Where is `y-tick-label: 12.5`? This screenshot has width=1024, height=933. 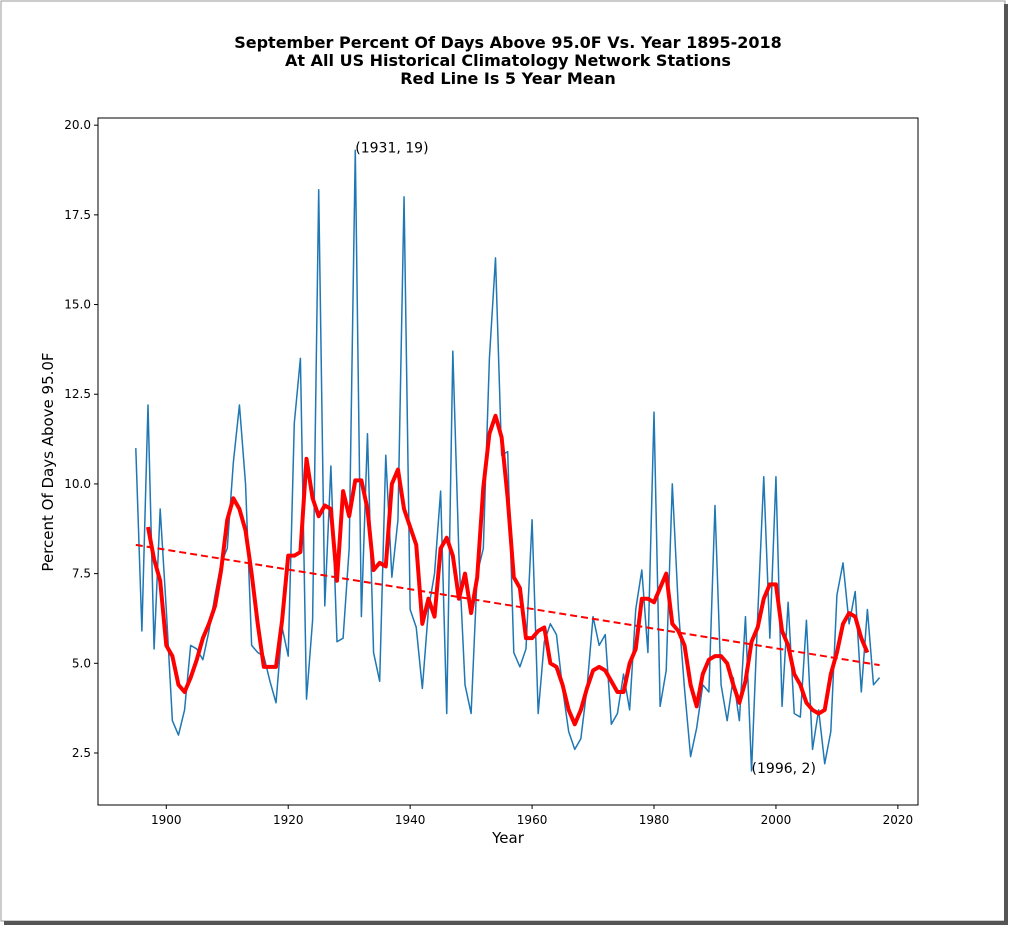 y-tick-label: 12.5 is located at coordinates (77, 394).